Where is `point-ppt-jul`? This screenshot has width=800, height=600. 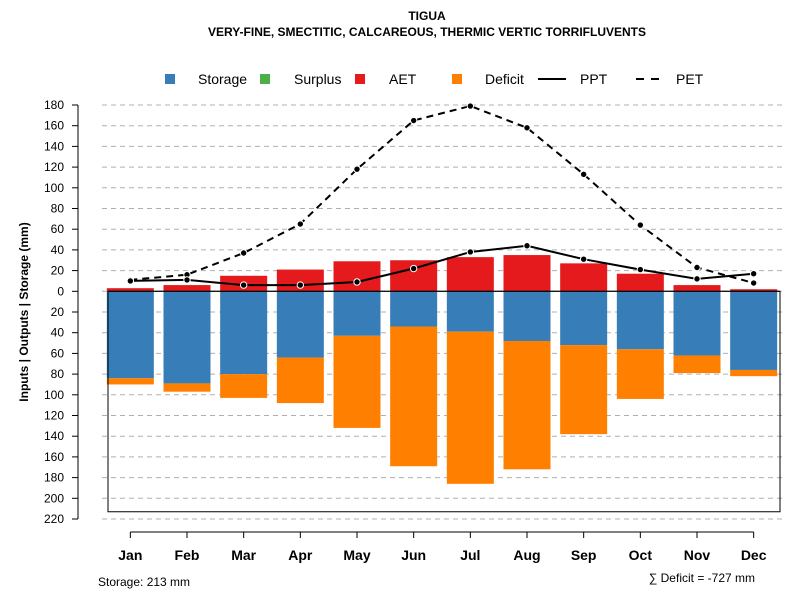 point-ppt-jul is located at coordinates (470, 252).